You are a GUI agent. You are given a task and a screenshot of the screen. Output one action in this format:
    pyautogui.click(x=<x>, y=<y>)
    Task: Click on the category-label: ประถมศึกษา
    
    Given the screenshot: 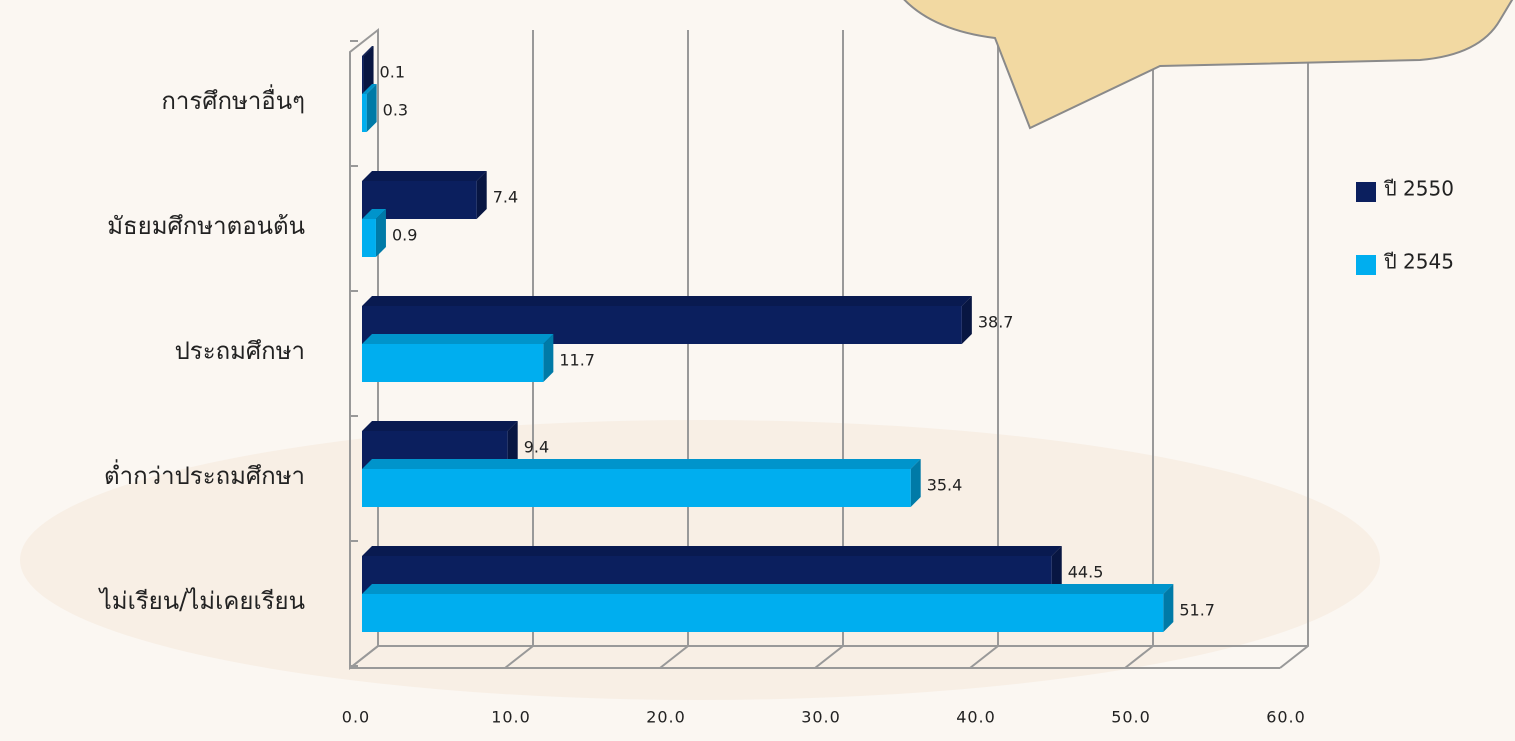 What is the action you would take?
    pyautogui.click(x=240, y=351)
    